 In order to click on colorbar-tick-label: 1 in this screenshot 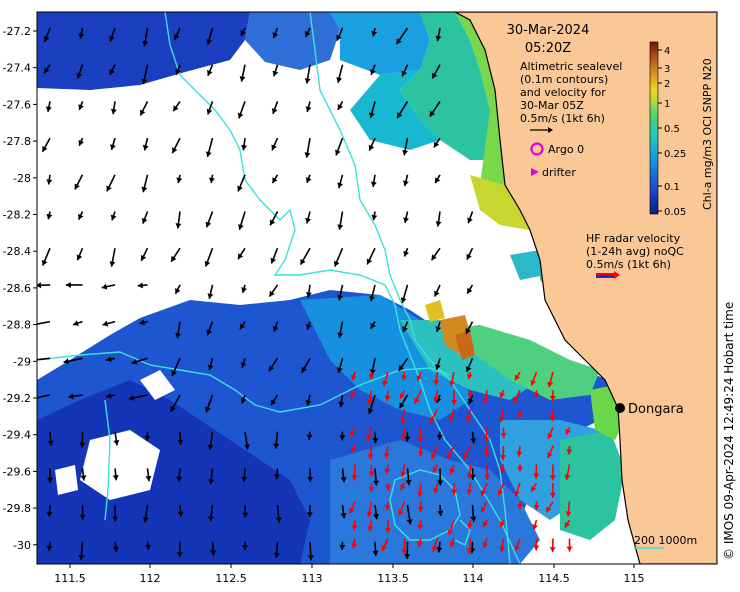, I will do `click(667, 104)`.